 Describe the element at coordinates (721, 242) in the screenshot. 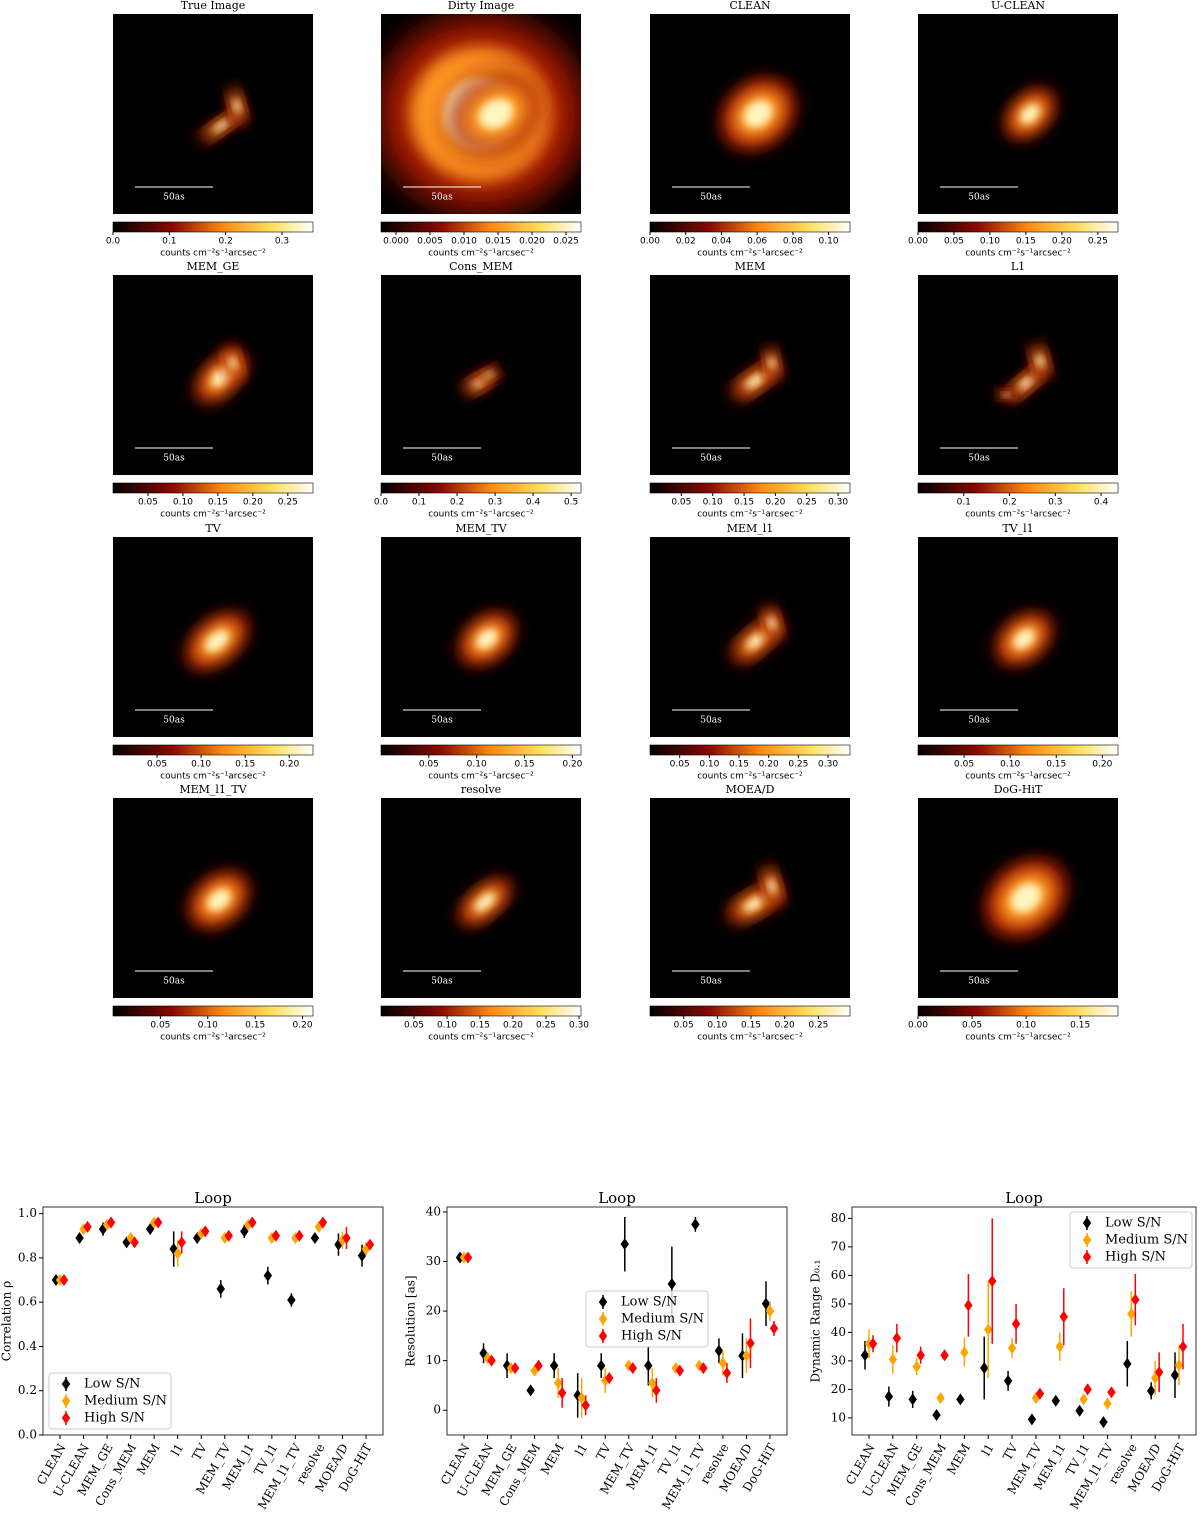

I see `colorbar-tick-label: 0.04` at that location.